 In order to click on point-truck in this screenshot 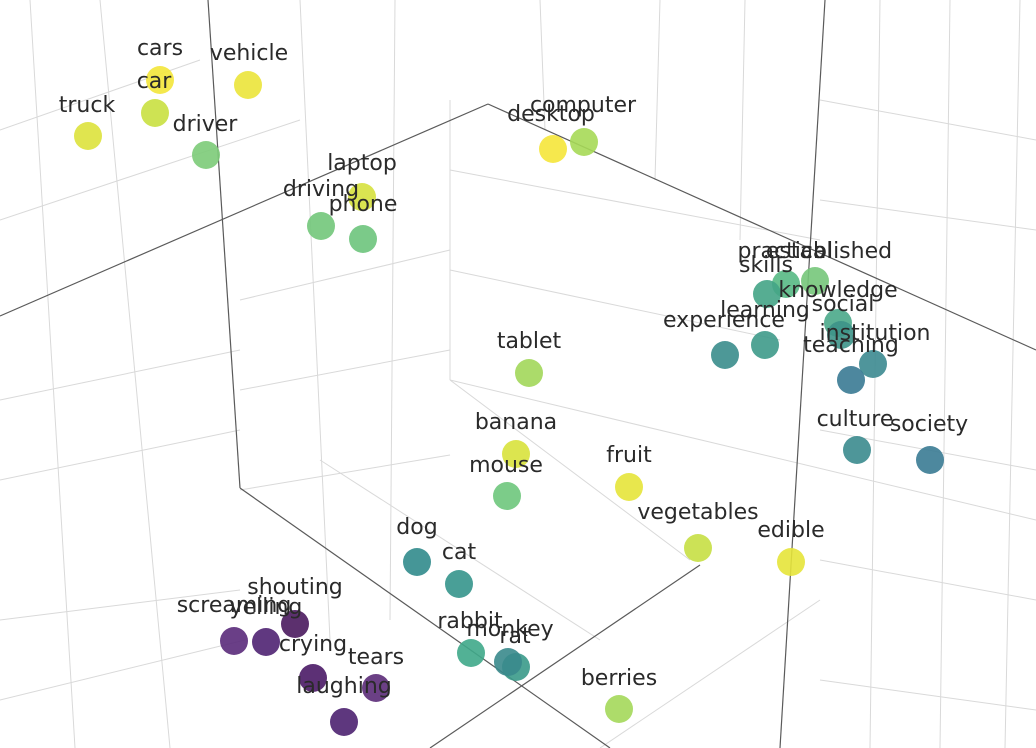, I will do `click(88, 136)`.